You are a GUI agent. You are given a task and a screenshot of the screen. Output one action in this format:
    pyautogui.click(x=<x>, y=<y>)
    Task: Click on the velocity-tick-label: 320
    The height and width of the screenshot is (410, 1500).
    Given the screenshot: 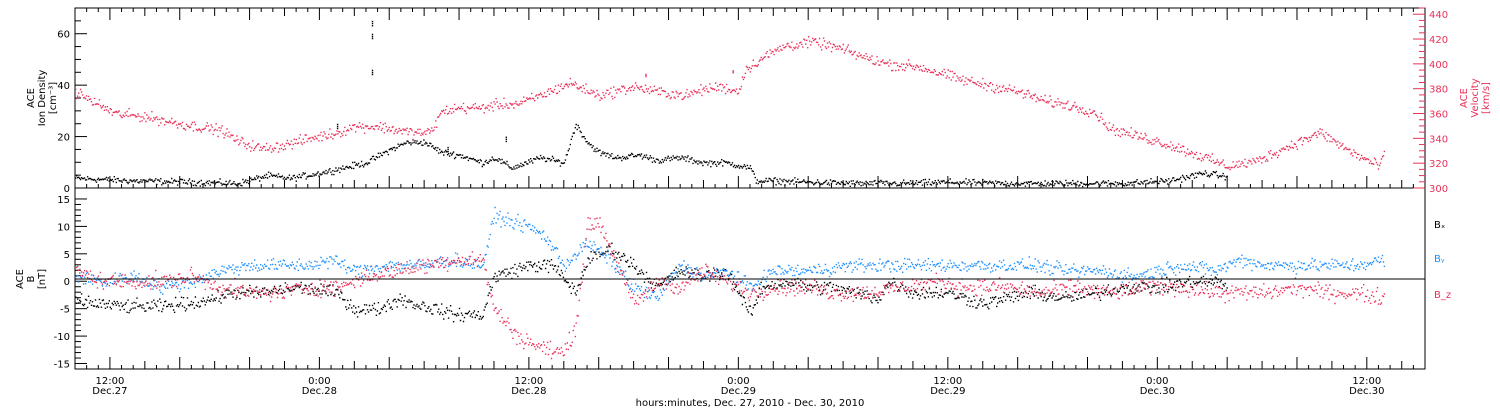 What is the action you would take?
    pyautogui.click(x=1438, y=164)
    